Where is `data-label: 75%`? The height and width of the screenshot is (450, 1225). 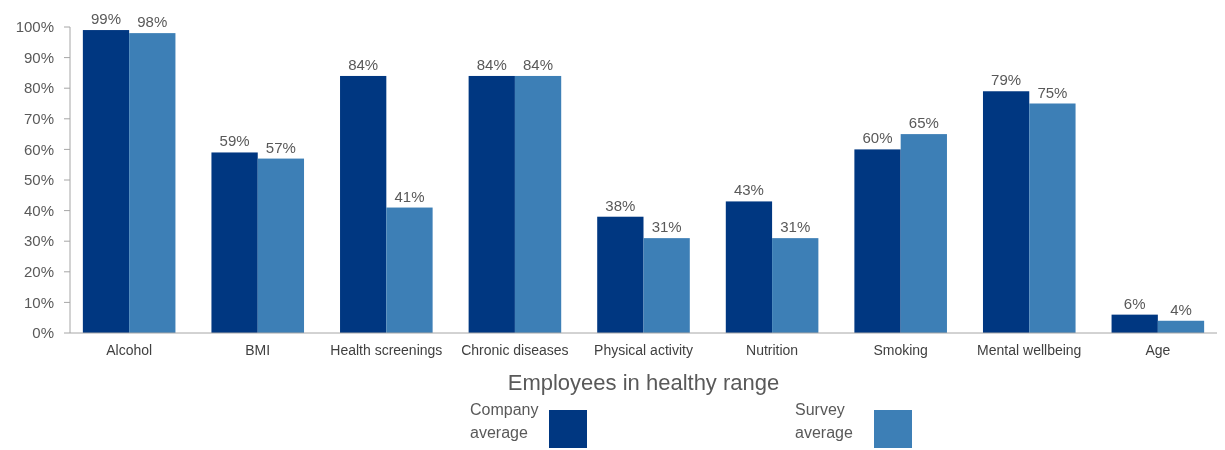
data-label: 75% is located at coordinates (1052, 92).